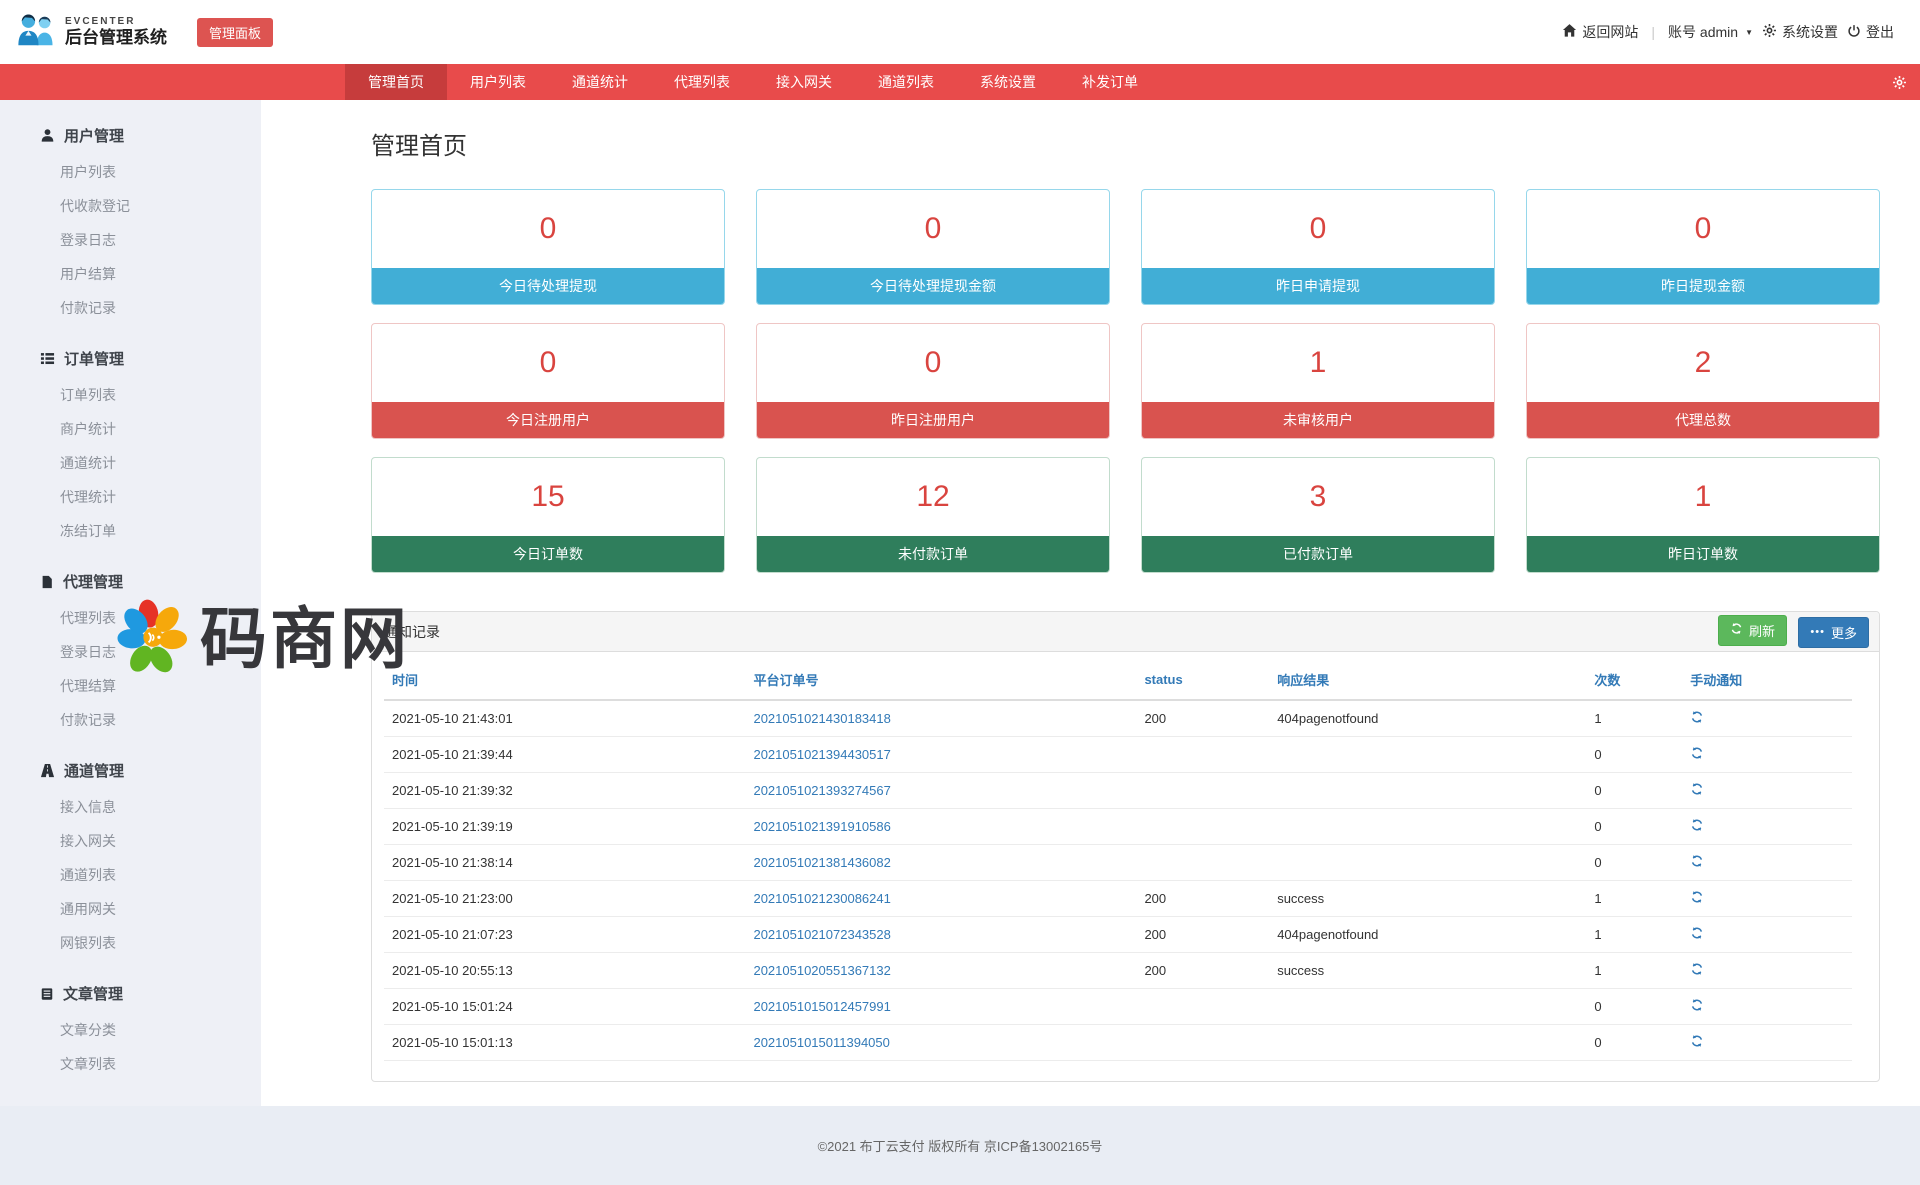 This screenshot has height=1185, width=1920. What do you see at coordinates (1428, 680) in the screenshot?
I see `column-header-3: 响应结果` at bounding box center [1428, 680].